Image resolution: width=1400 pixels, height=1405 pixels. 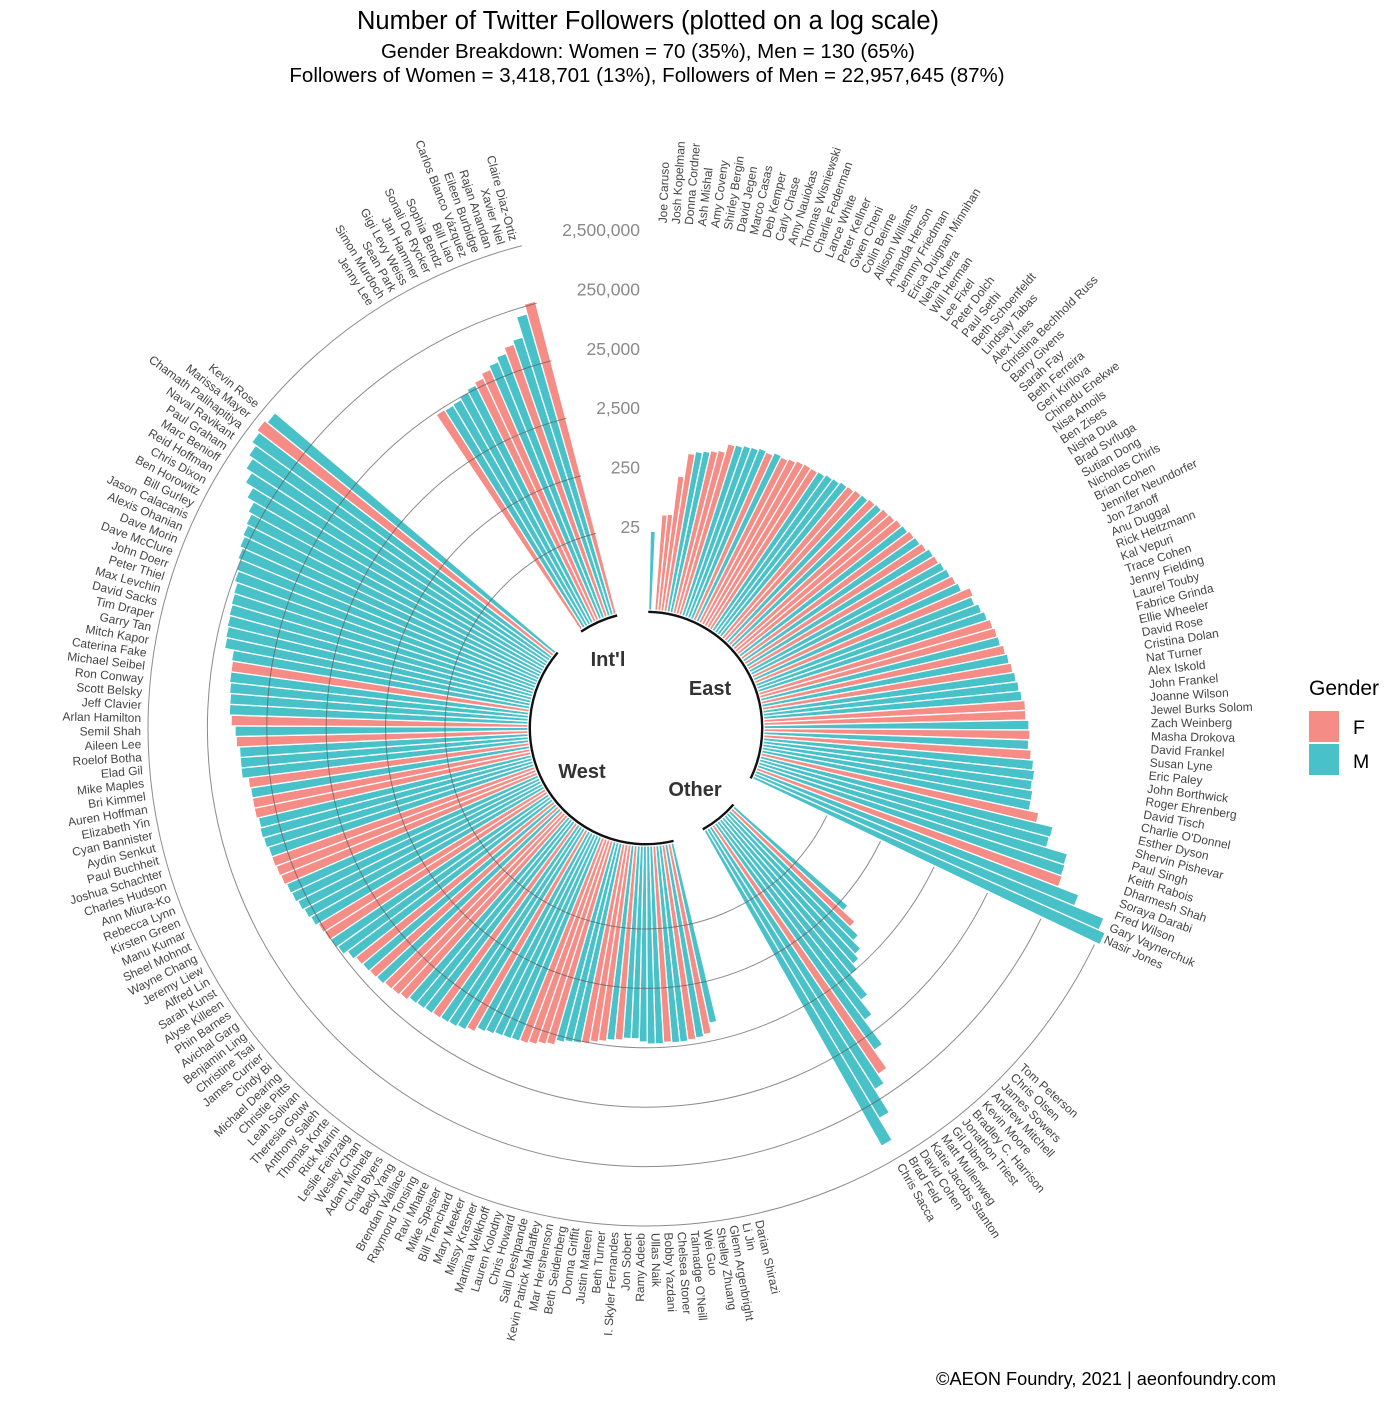 What do you see at coordinates (640, 1267) in the screenshot?
I see `svg-text: Ramy Adeeb` at bounding box center [640, 1267].